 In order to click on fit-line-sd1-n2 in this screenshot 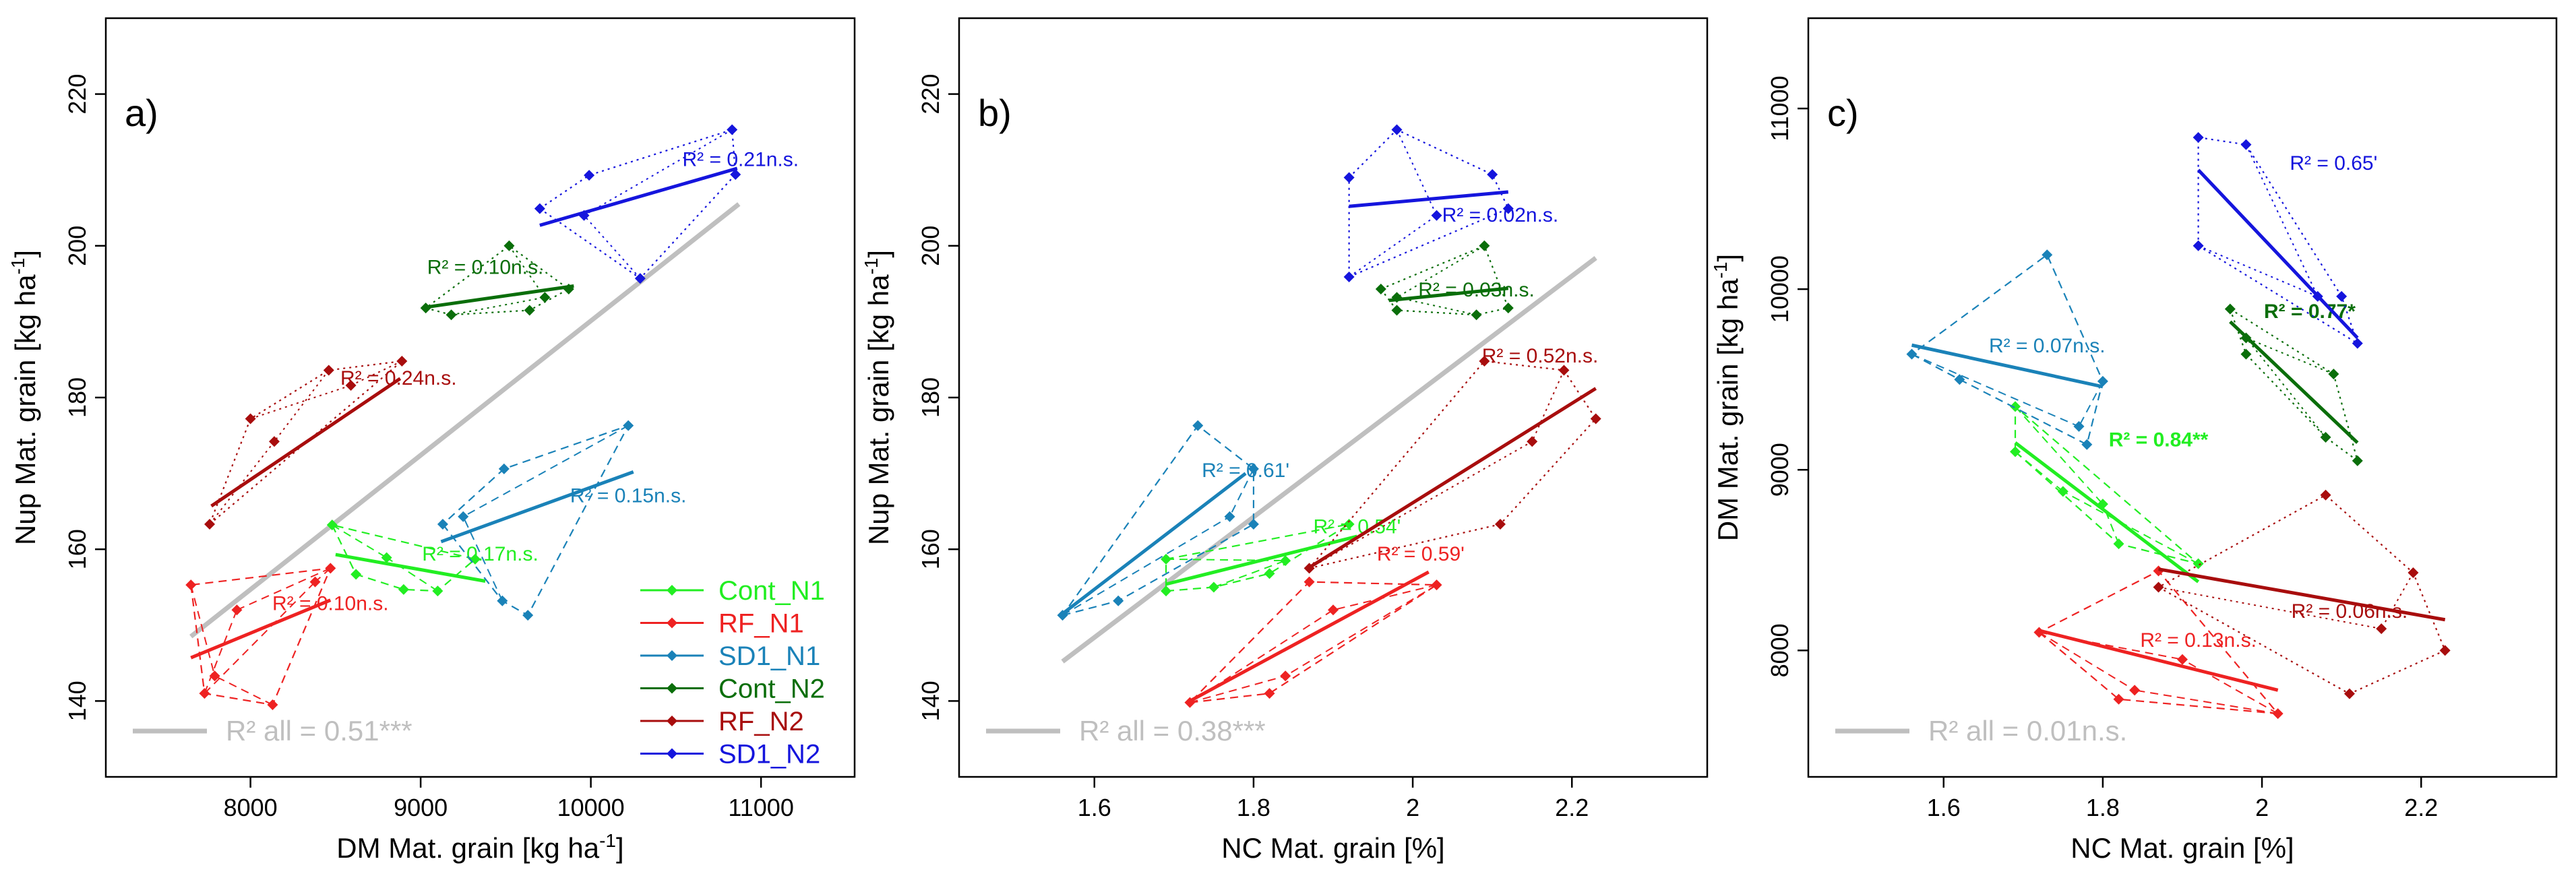, I will do `click(1429, 199)`.